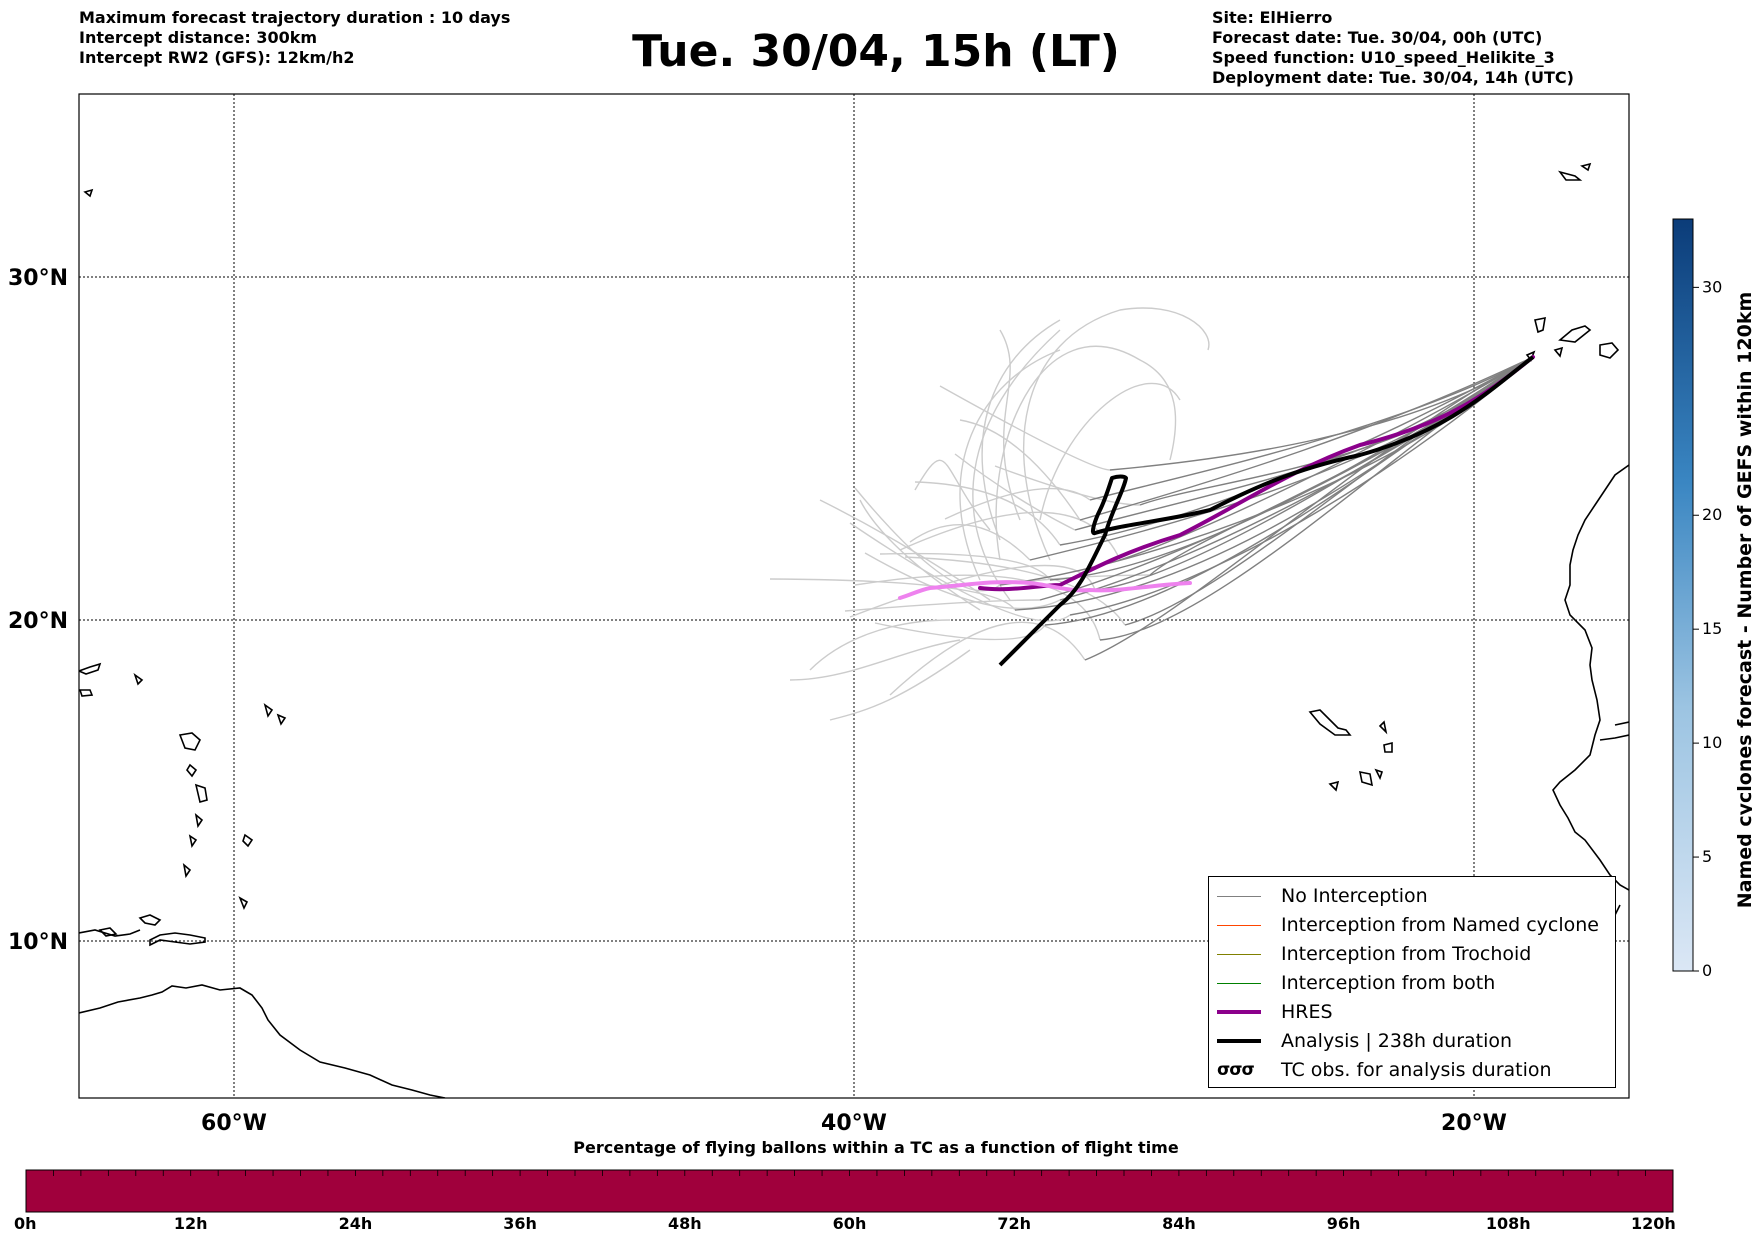 This screenshot has width=1752, height=1241. What do you see at coordinates (38, 278) in the screenshot?
I see `lat-label-30n: 30°N` at bounding box center [38, 278].